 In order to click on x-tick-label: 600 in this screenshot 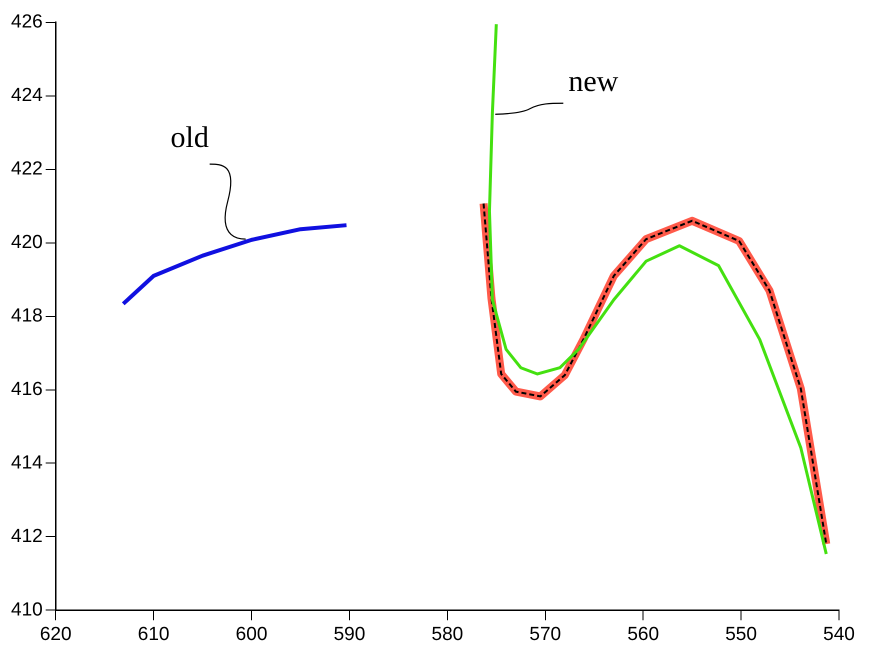, I will do `click(252, 634)`.